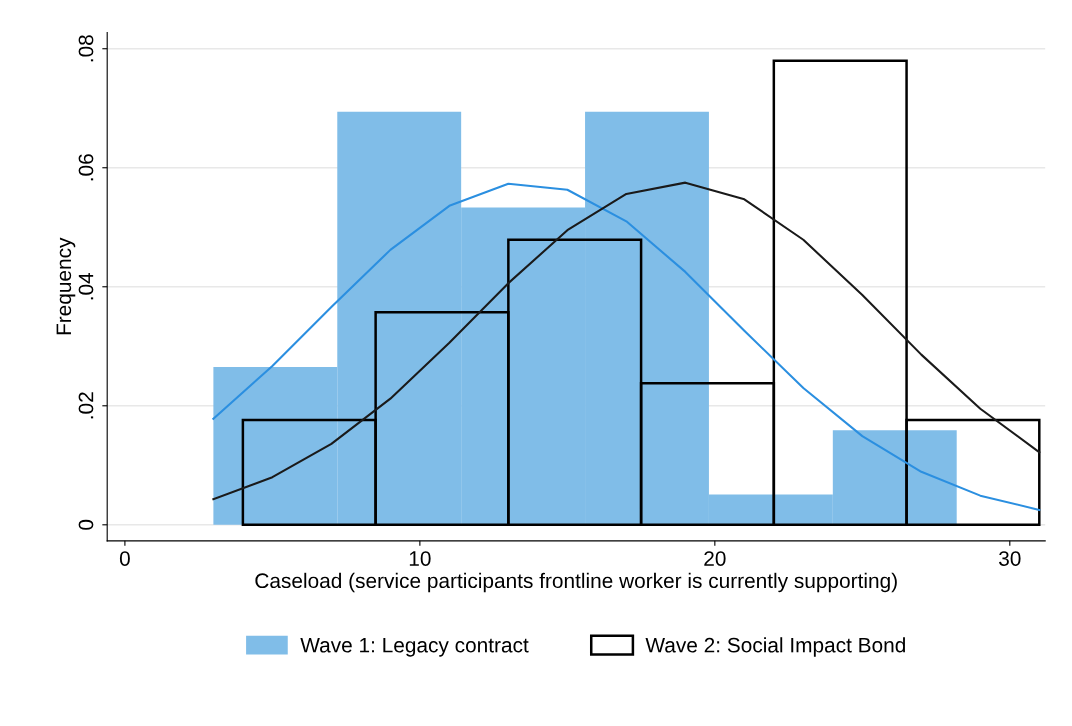 The width and height of the screenshot is (1072, 726). What do you see at coordinates (86, 524) in the screenshot?
I see `y-tick-label: 0` at bounding box center [86, 524].